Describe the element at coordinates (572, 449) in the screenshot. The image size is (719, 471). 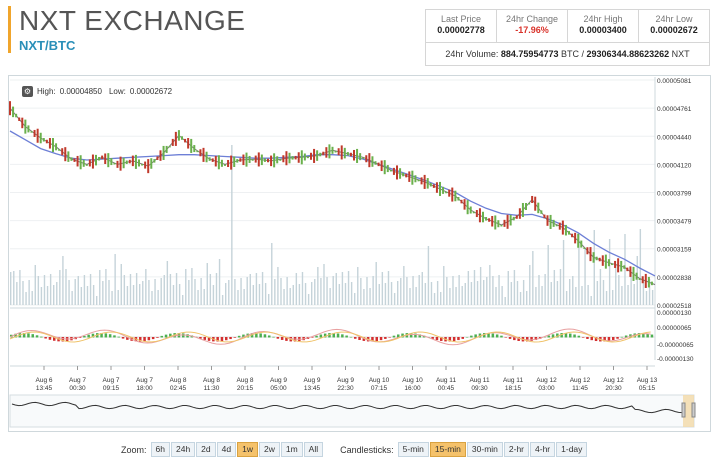
I see `candles-button-1-day: 1-day` at that location.